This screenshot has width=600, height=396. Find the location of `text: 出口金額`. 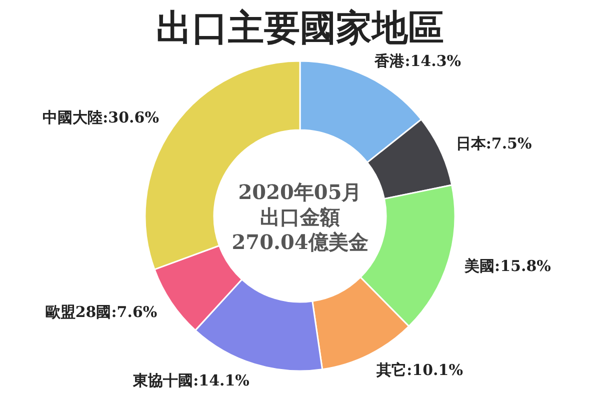

text: 出口金額 is located at coordinates (300, 217).